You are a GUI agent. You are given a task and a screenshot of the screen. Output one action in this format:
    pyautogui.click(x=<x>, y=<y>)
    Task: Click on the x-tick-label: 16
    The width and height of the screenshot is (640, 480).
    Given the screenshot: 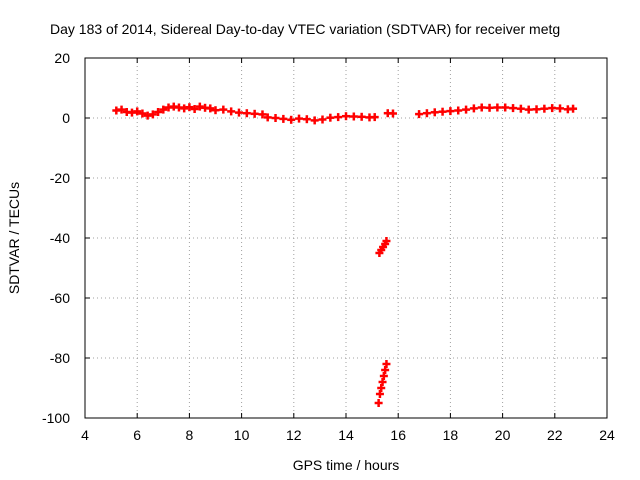 What is the action you would take?
    pyautogui.click(x=398, y=435)
    